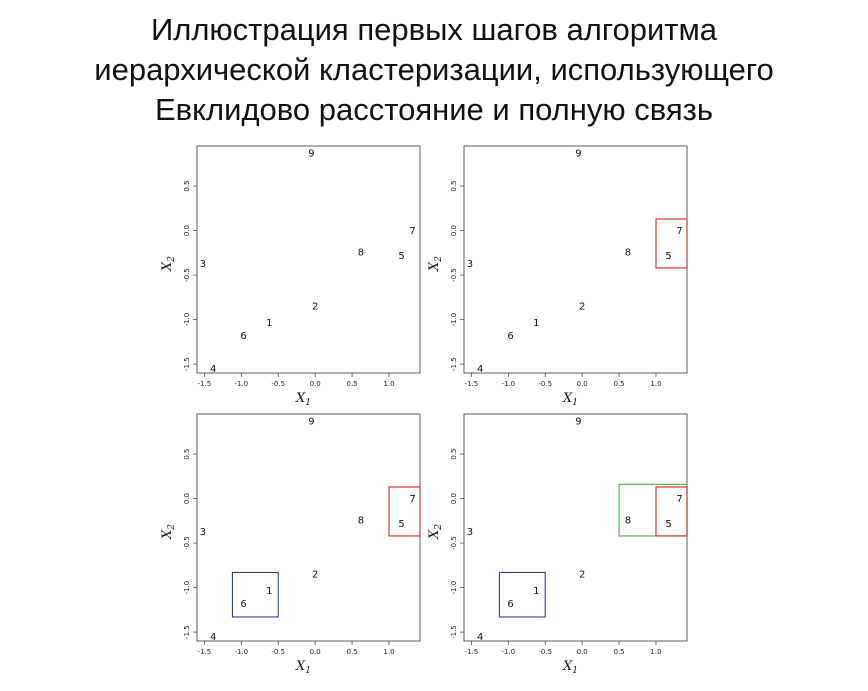 Image resolution: width=868 pixels, height=691 pixels. I want to click on slide-title-line-3: Евклидово расстояние и полную связь, so click(434, 109).